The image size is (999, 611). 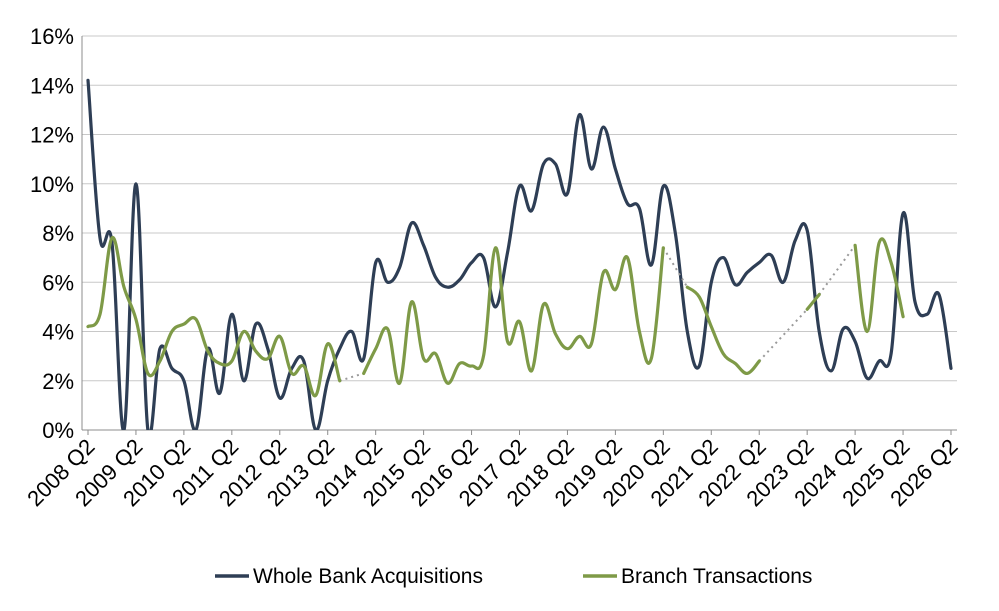 What do you see at coordinates (368, 576) in the screenshot?
I see `legend-label: Whole Bank Acquisitions` at bounding box center [368, 576].